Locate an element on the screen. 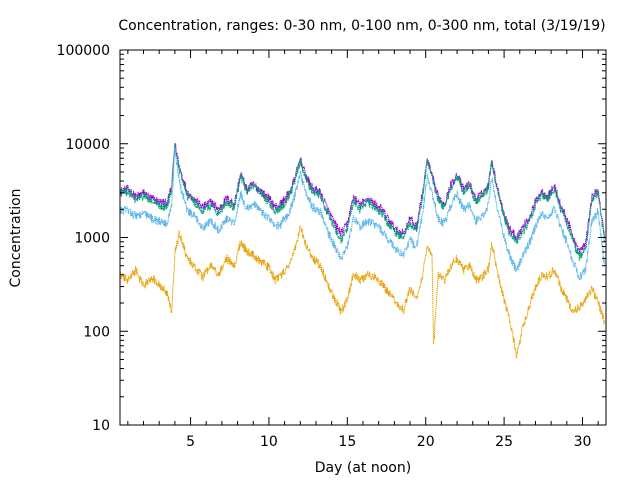 This screenshot has height=484, width=640. x-tick-label: 30 is located at coordinates (583, 442).